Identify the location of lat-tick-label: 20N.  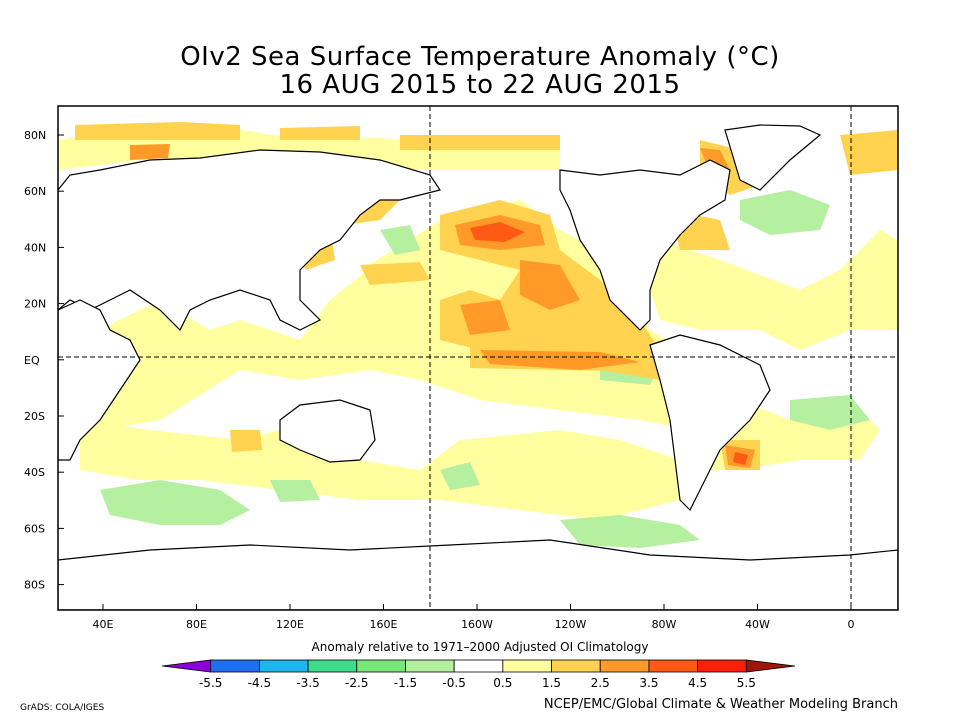
(35, 304).